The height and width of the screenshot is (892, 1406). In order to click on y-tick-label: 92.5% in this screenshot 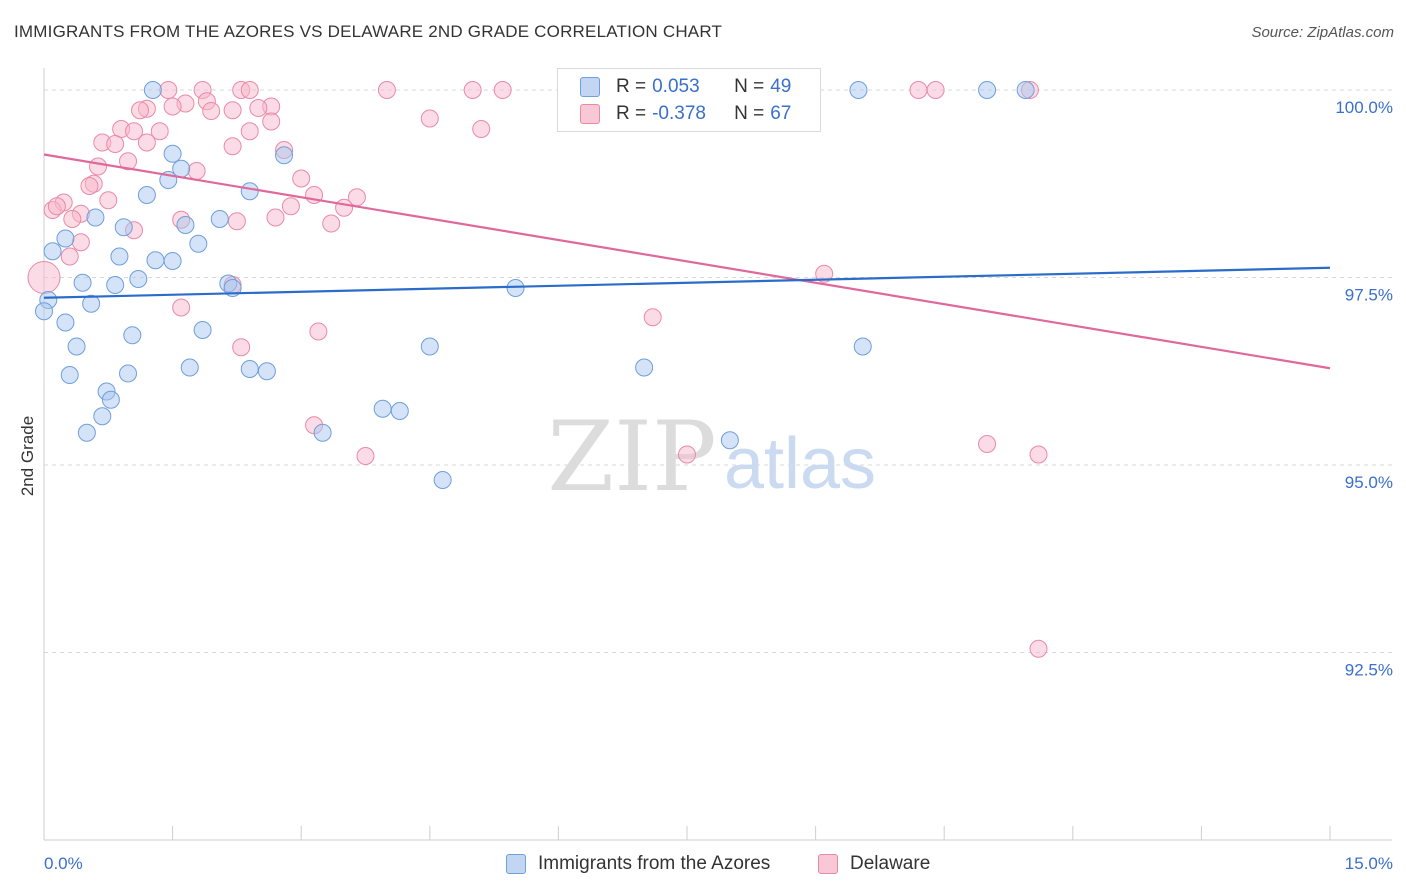, I will do `click(1369, 670)`.